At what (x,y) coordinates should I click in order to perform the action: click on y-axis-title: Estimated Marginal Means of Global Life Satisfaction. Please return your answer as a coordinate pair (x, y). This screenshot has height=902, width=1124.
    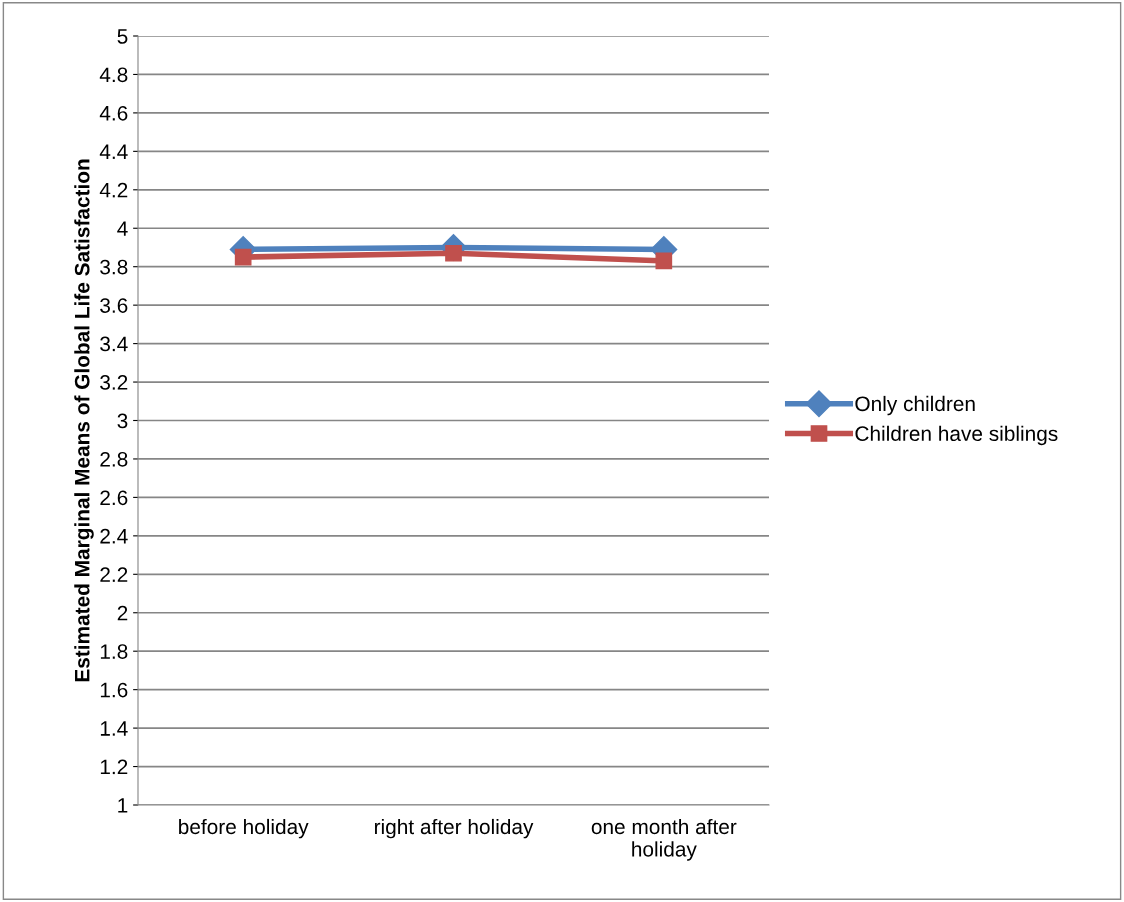
    Looking at the image, I should click on (84, 420).